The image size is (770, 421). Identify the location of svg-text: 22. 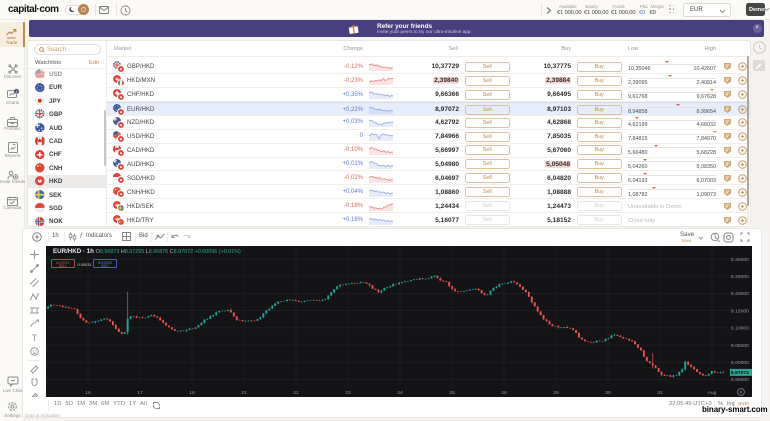
(296, 393).